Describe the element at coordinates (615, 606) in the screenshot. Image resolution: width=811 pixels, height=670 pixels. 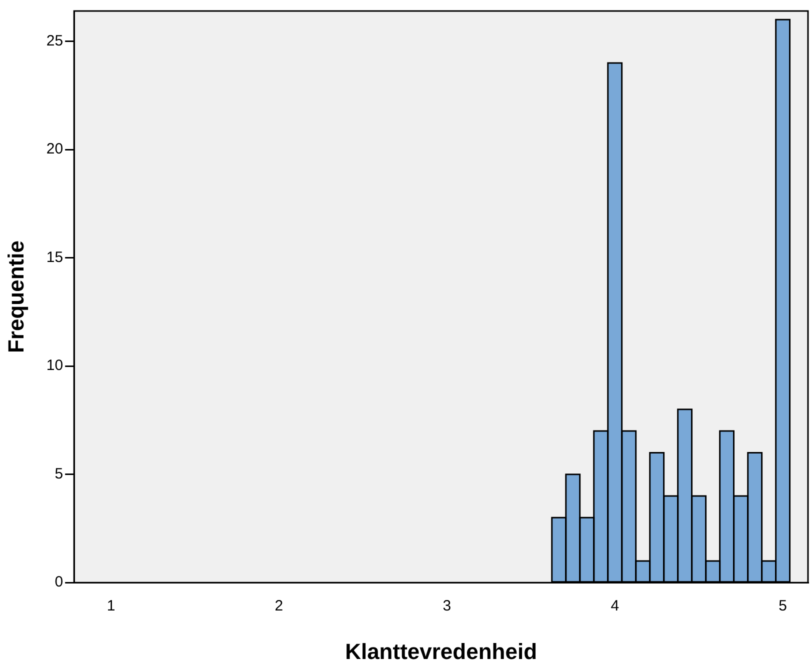
I see `x-tick-label: 4` at that location.